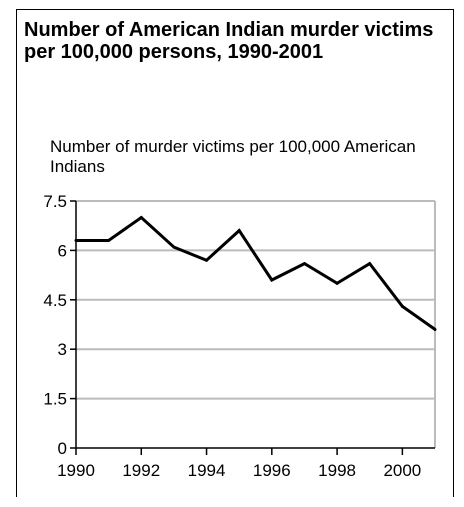 The height and width of the screenshot is (507, 464). What do you see at coordinates (55, 300) in the screenshot?
I see `y-tick-label: 4.5` at bounding box center [55, 300].